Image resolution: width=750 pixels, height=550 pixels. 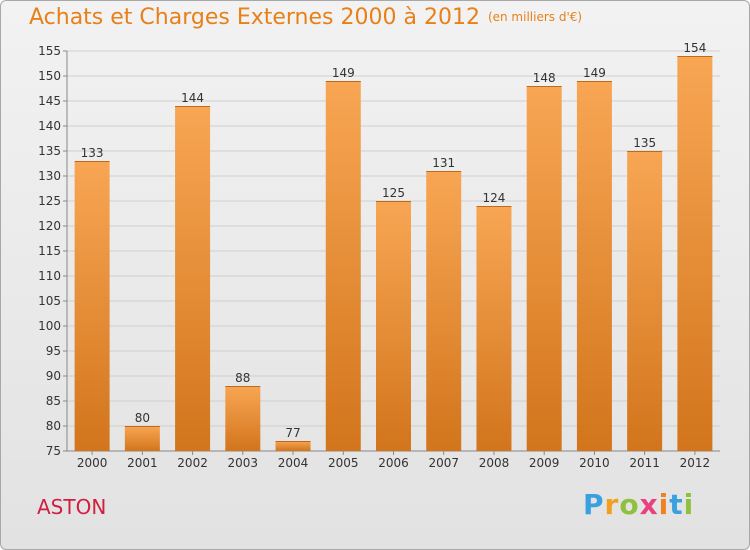 What do you see at coordinates (494, 198) in the screenshot?
I see `bar-value-label: 124` at bounding box center [494, 198].